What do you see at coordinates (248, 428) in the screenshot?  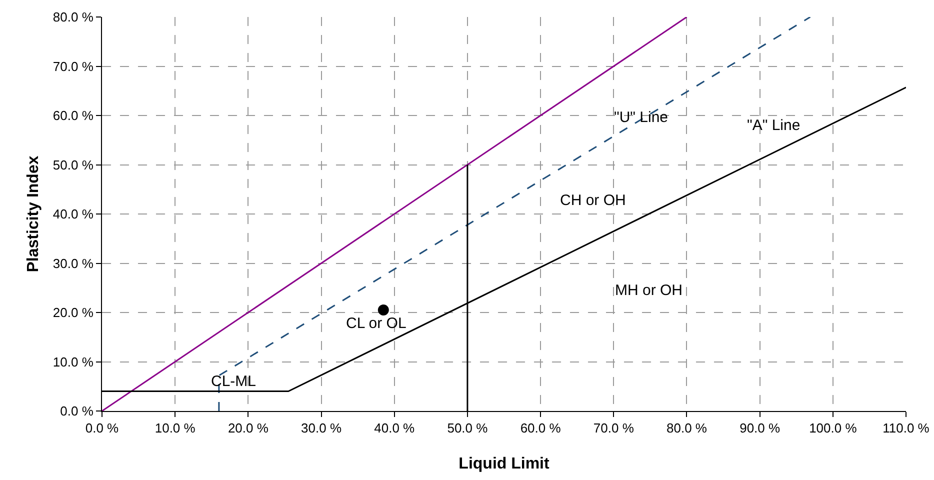 I see `x-tick-label: 20.0 %` at bounding box center [248, 428].